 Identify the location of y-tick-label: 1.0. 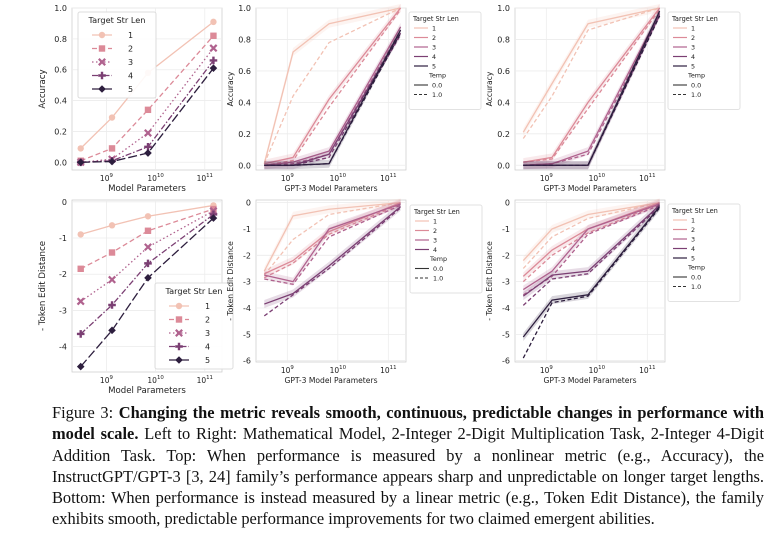
(60, 8).